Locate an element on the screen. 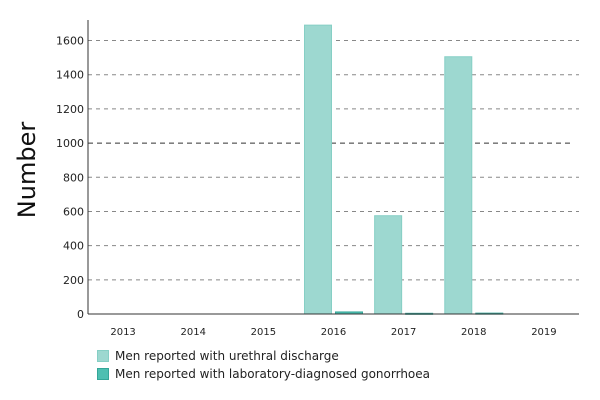 The width and height of the screenshot is (600, 400). x-tick-label-2013: 2013 is located at coordinates (122, 332).